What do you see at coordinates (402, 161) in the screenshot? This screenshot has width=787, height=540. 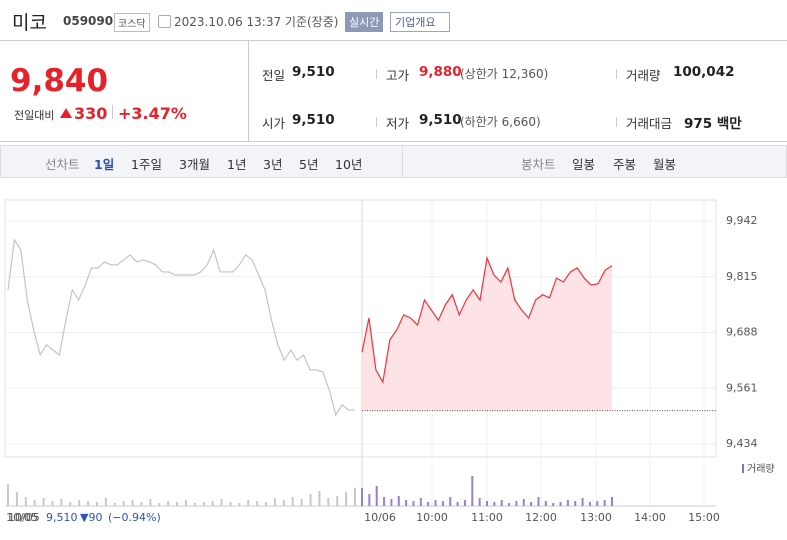 I see `tab-sep` at bounding box center [402, 161].